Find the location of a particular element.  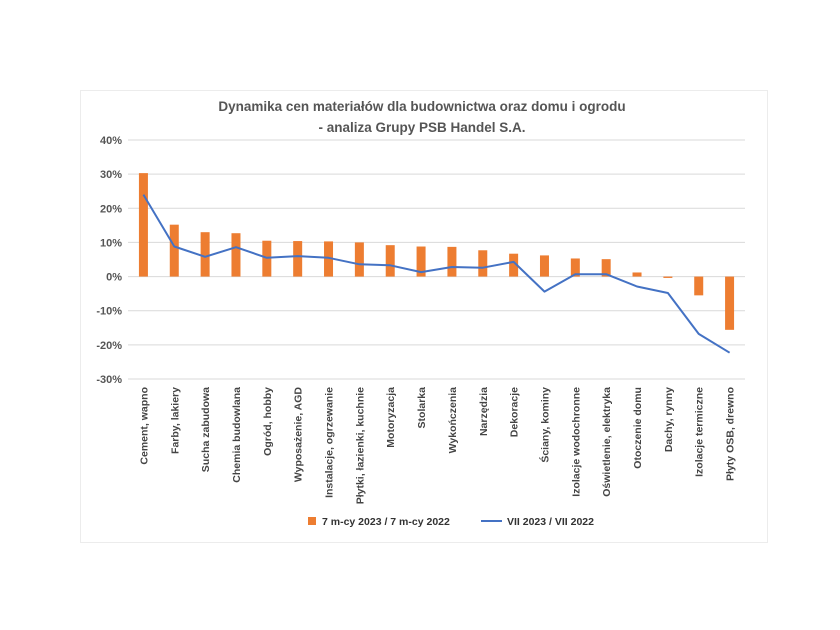

category-label: Oświetlenie, elektryka is located at coordinates (607, 442).